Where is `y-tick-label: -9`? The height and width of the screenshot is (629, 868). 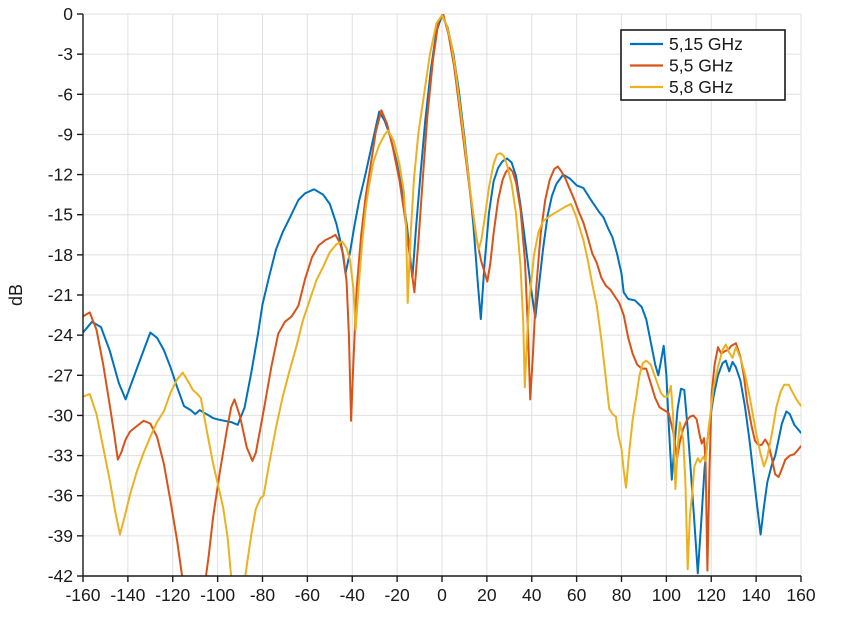 y-tick-label: -9 is located at coordinates (65, 134).